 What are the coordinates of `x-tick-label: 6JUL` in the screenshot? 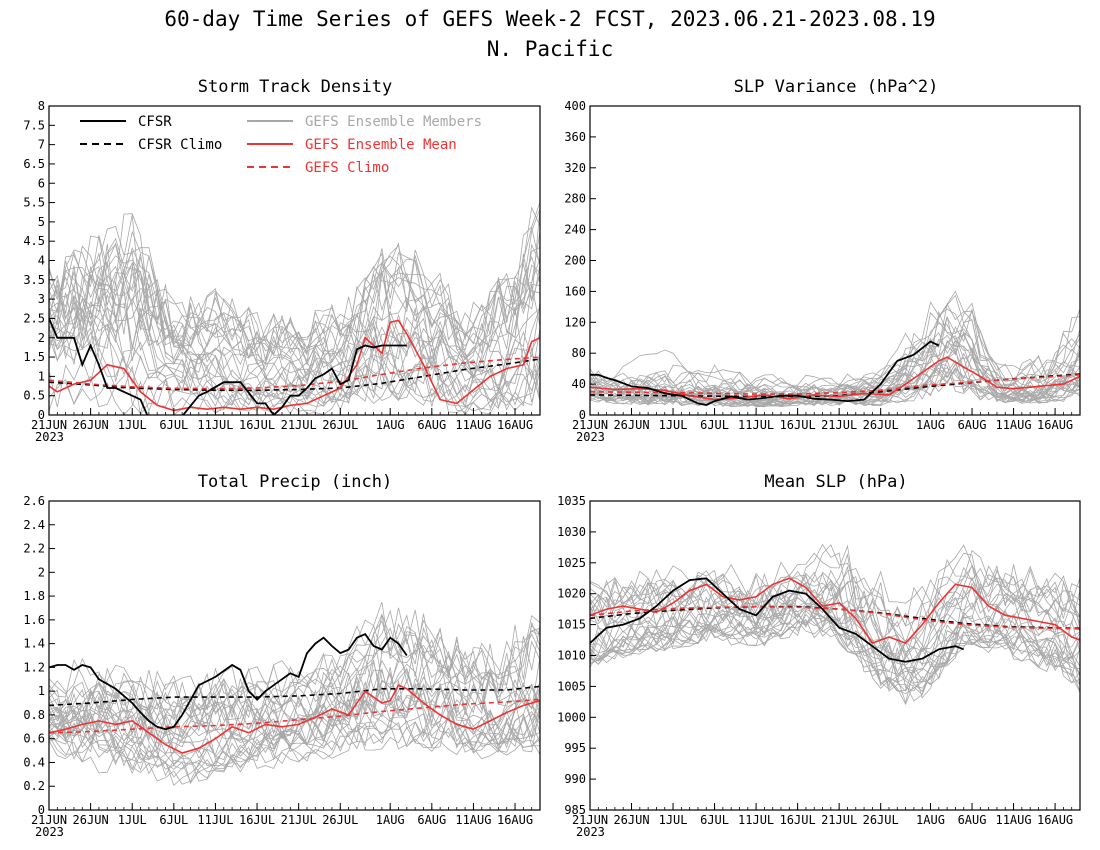 It's located at (714, 425).